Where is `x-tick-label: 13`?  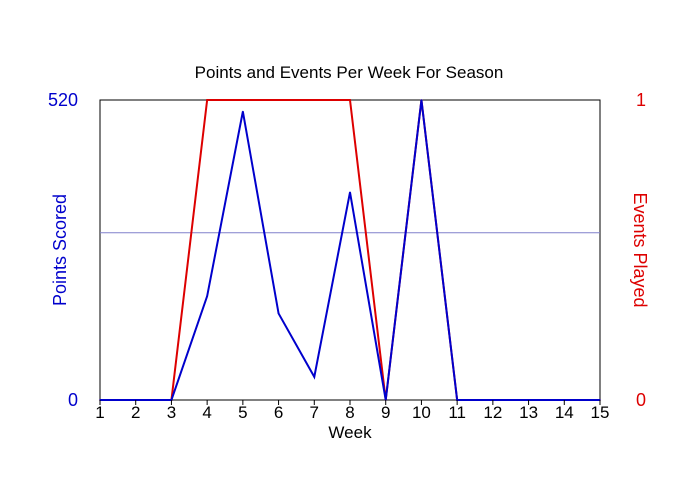 x-tick-label: 13 is located at coordinates (528, 412).